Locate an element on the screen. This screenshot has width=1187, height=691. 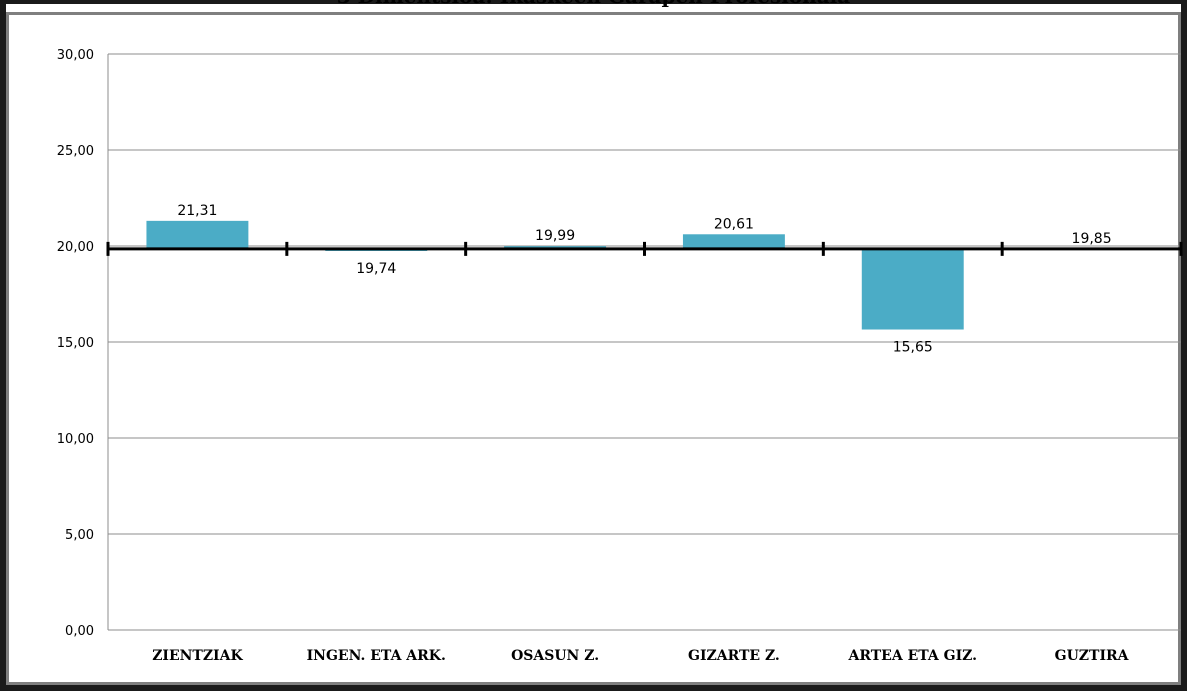
data-label: 21,31 is located at coordinates (197, 211).